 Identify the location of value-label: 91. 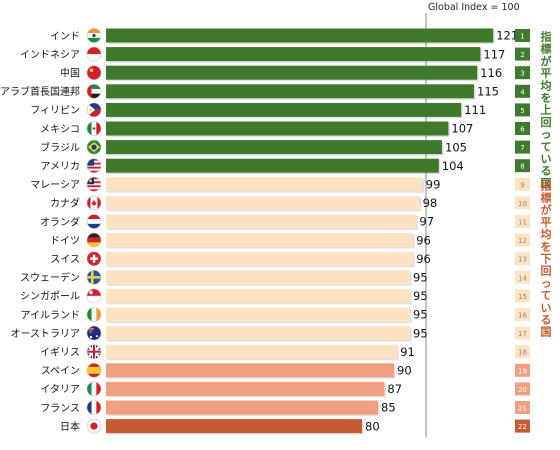
(407, 352).